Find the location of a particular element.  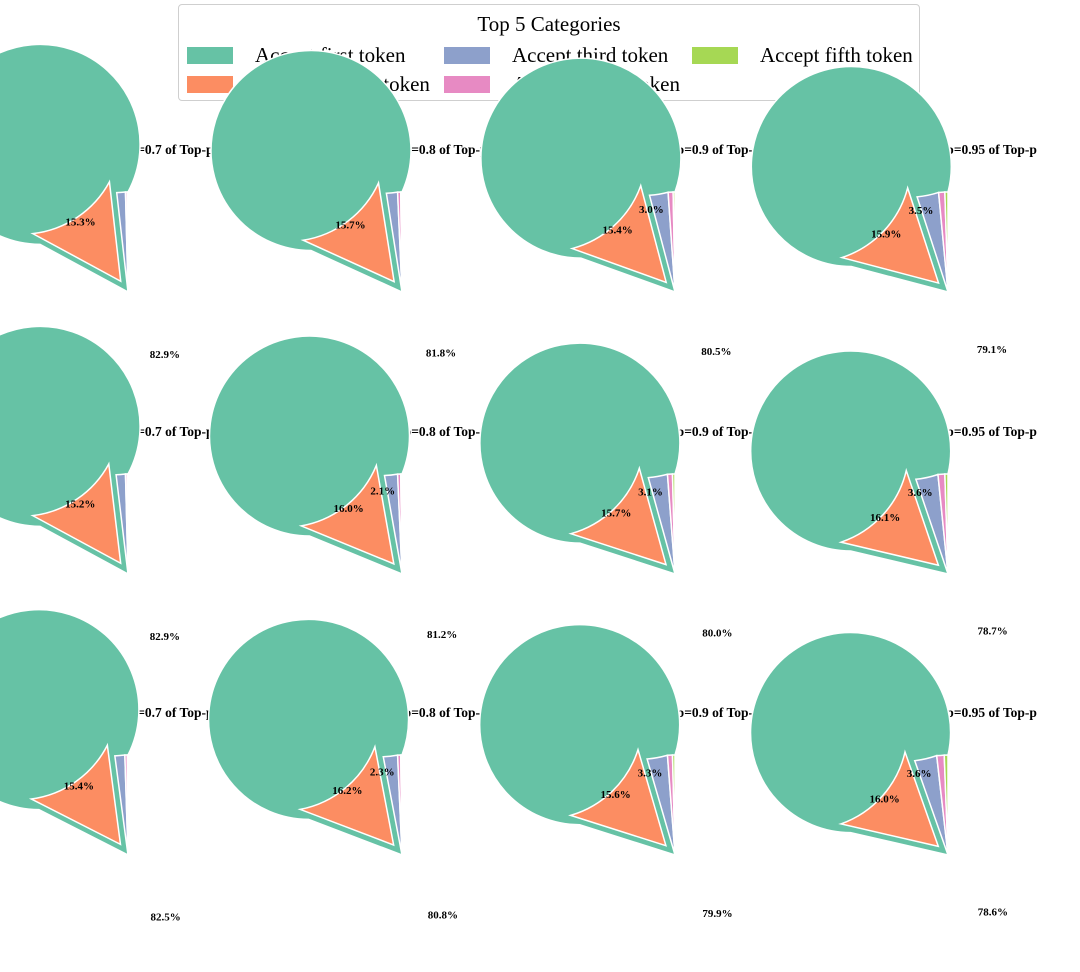

pie-label-first: 81.2% is located at coordinates (442, 635).